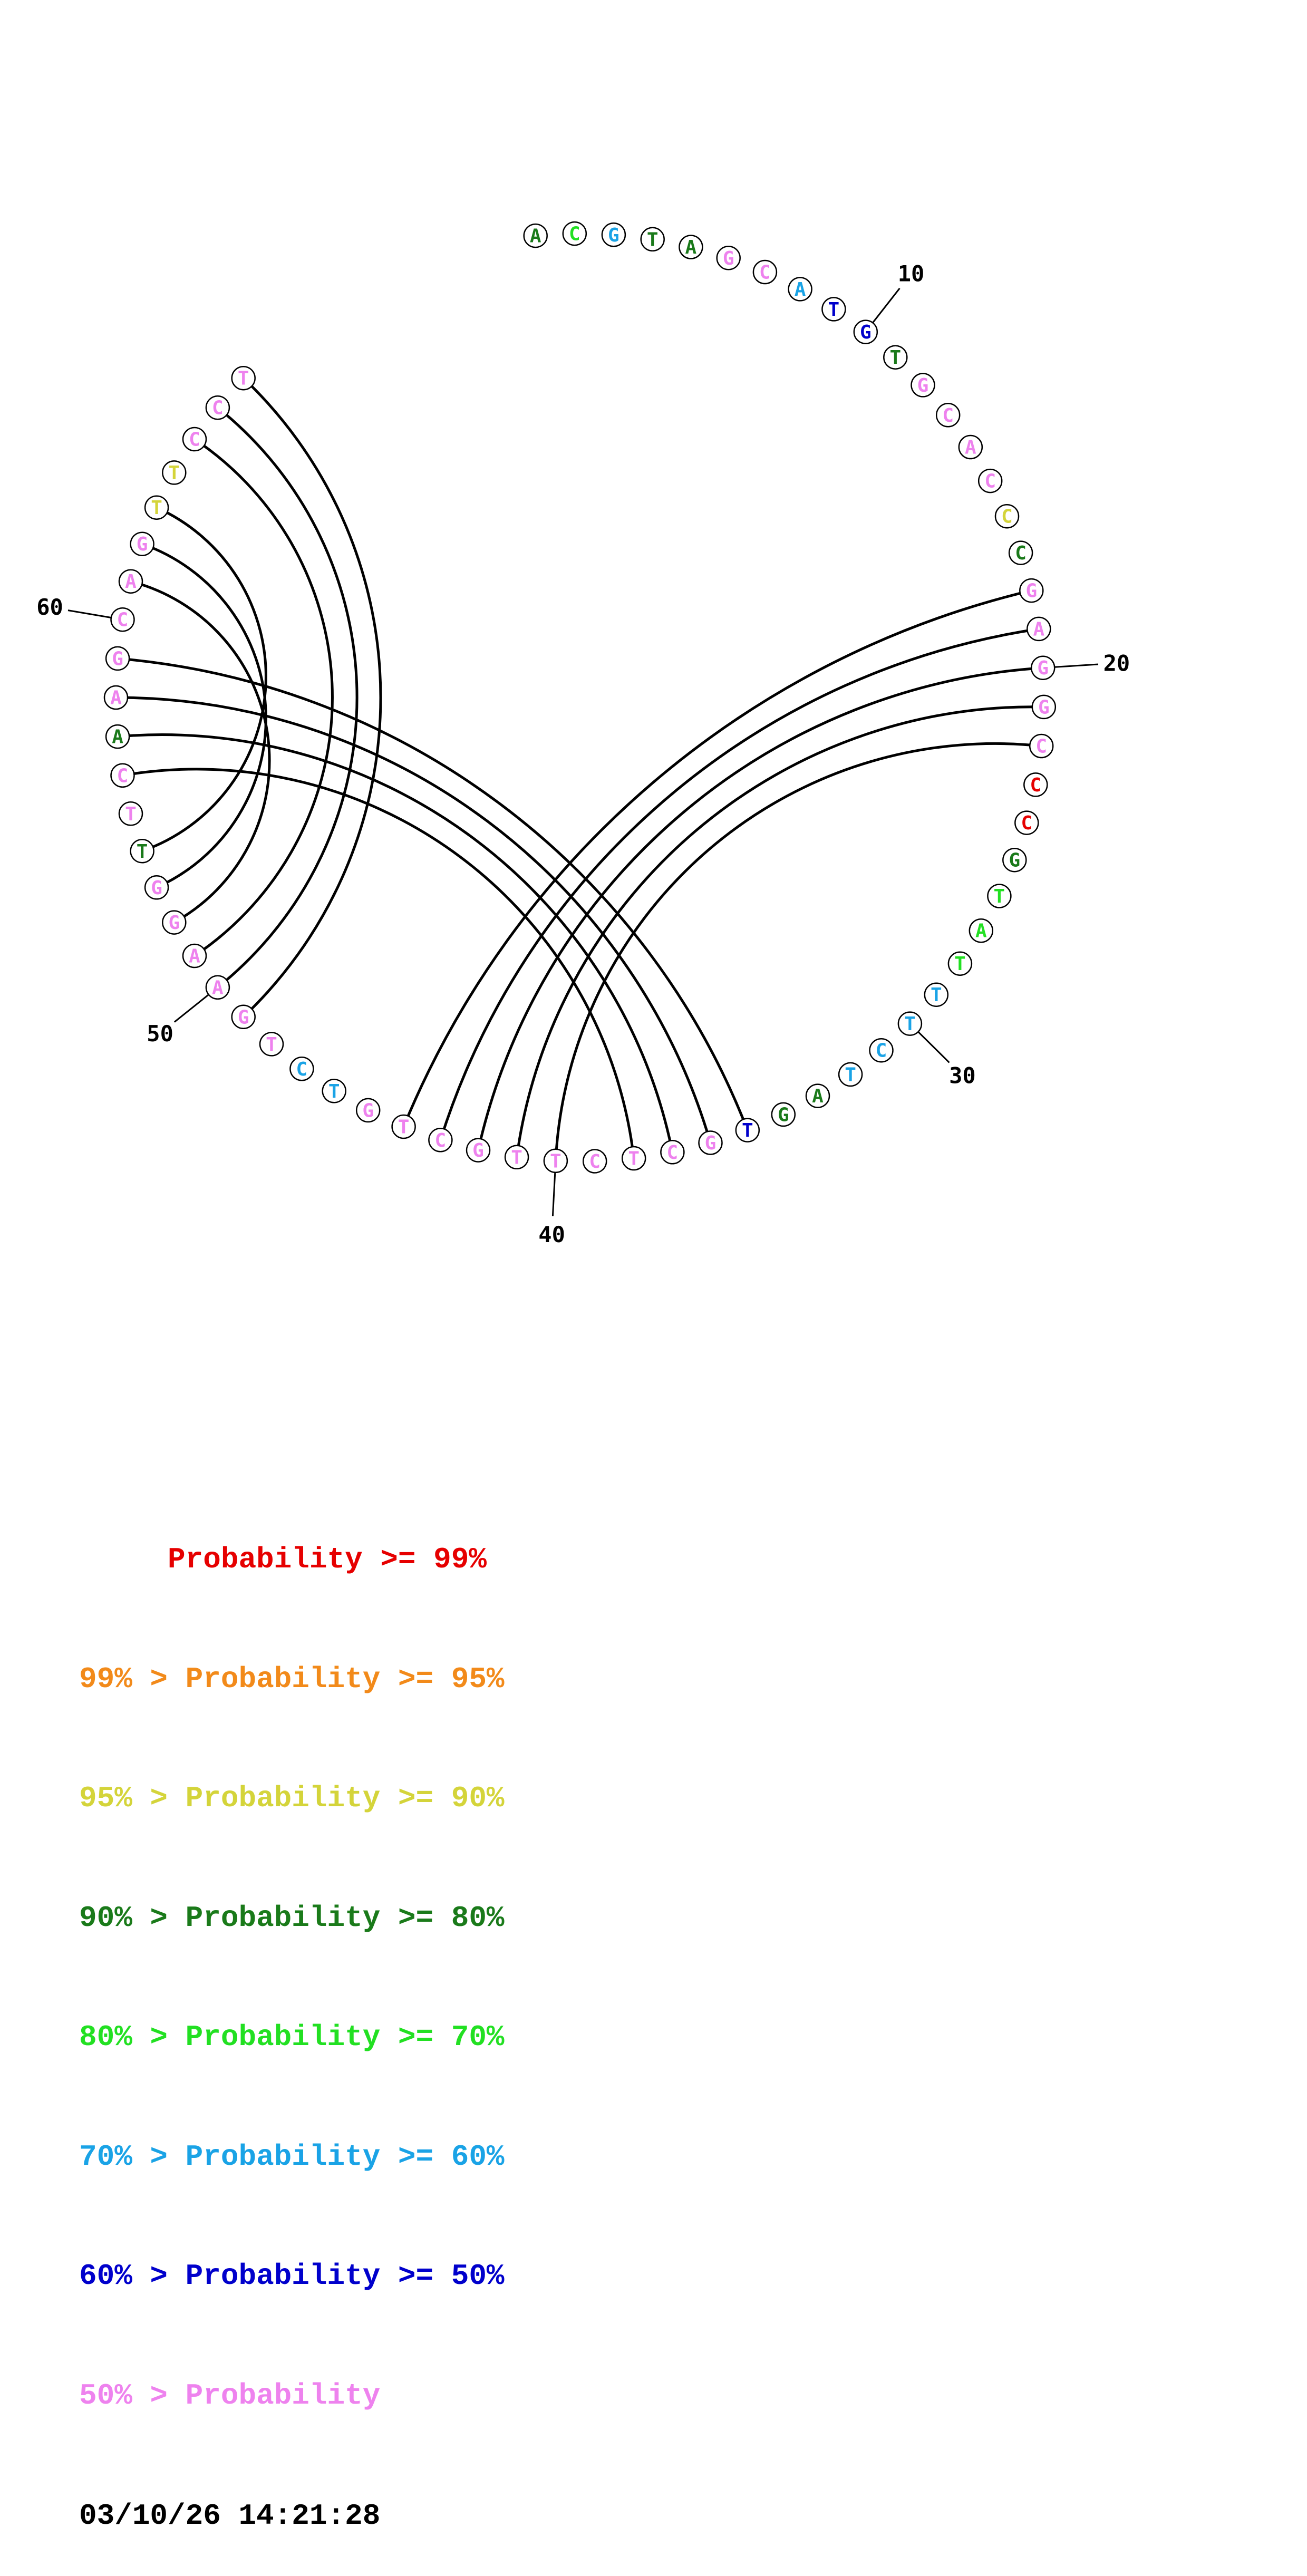 The image size is (1307, 2576). I want to click on position-label-60: 60, so click(49, 607).